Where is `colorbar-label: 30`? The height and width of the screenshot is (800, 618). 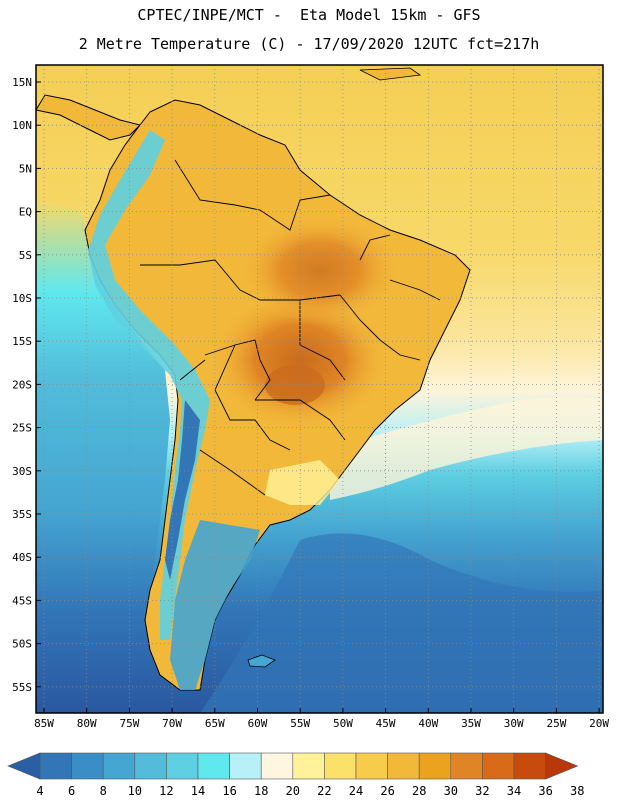 colorbar-label: 30 is located at coordinates (451, 791).